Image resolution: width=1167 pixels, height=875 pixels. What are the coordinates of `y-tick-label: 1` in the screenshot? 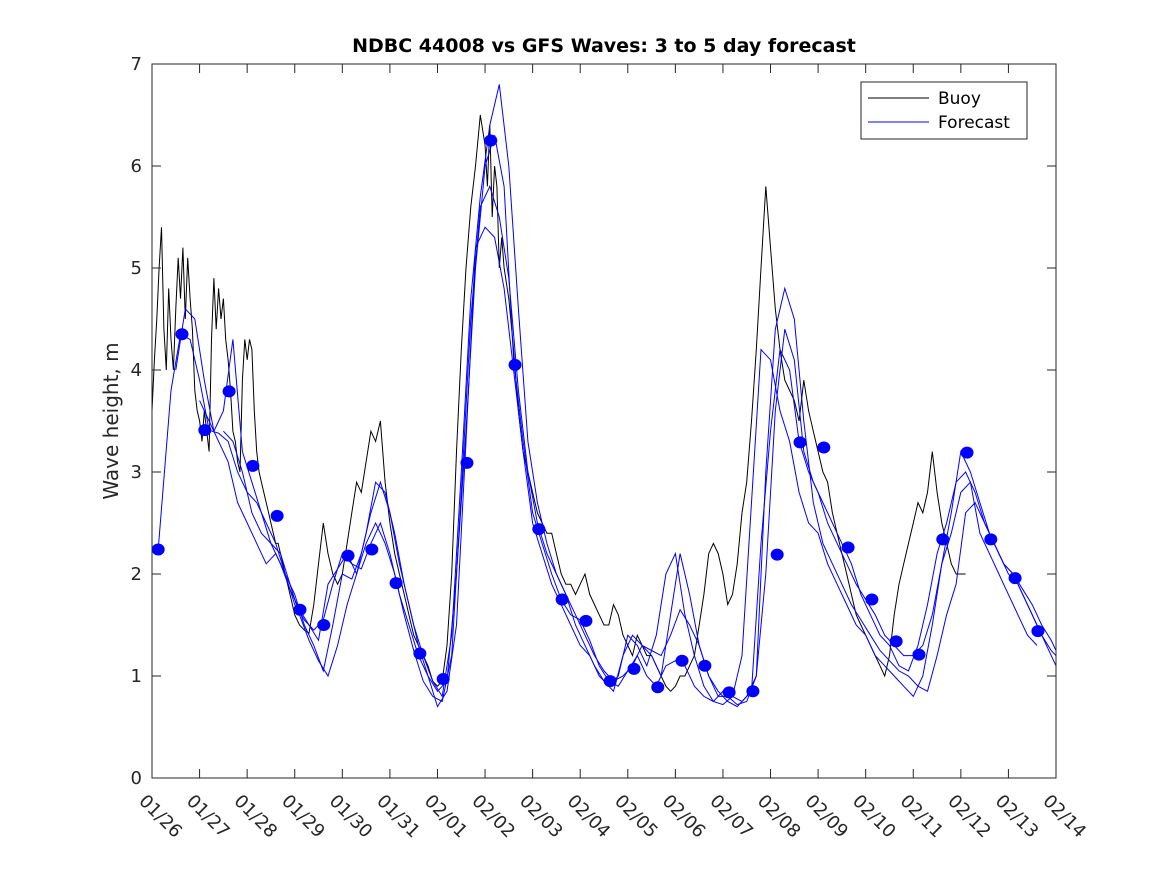 It's located at (136, 676).